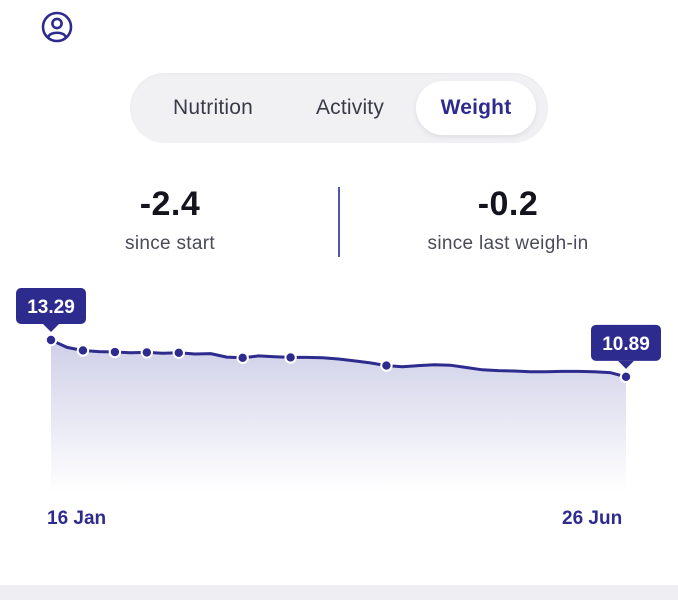 Image resolution: width=678 pixels, height=600 pixels. I want to click on since-start-value: -2.4, so click(170, 204).